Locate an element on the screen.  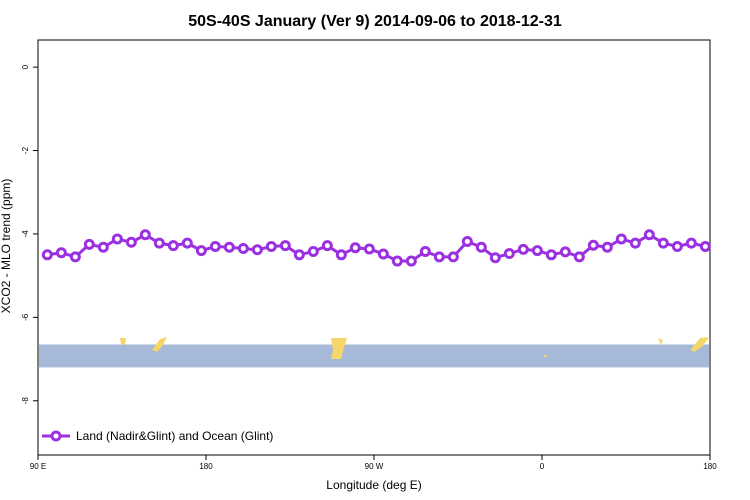
x-axis-ticks: 90 E 180 90 W 0 180 is located at coordinates (373, 463).